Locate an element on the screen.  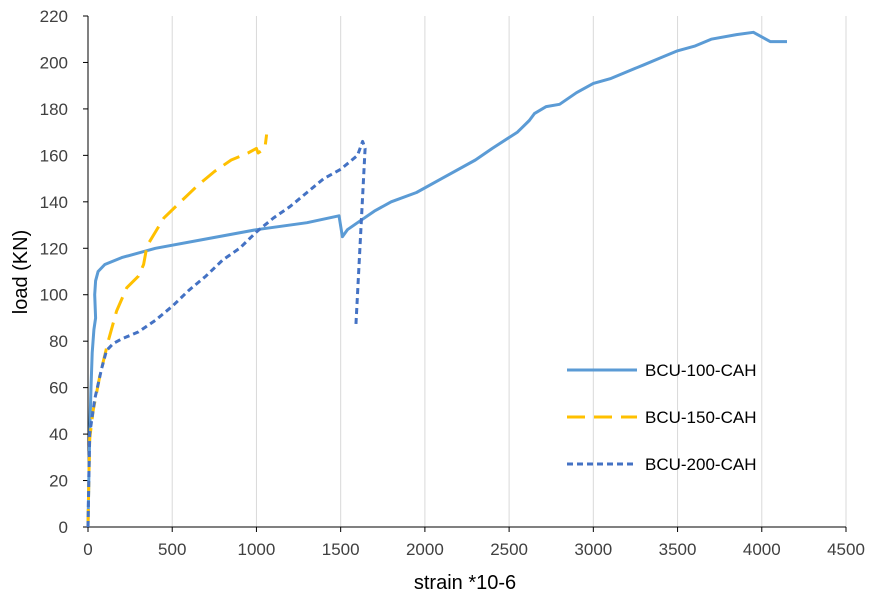
x-tick-labels: 0 500 1000 1500 2000 2500 3000 3500 4000 4500 is located at coordinates (474, 549).